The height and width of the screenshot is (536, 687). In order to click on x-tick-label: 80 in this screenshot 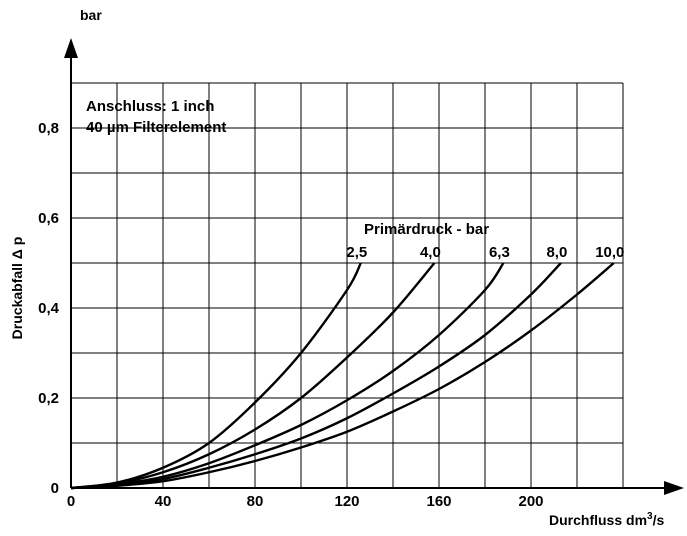, I will do `click(255, 501)`.